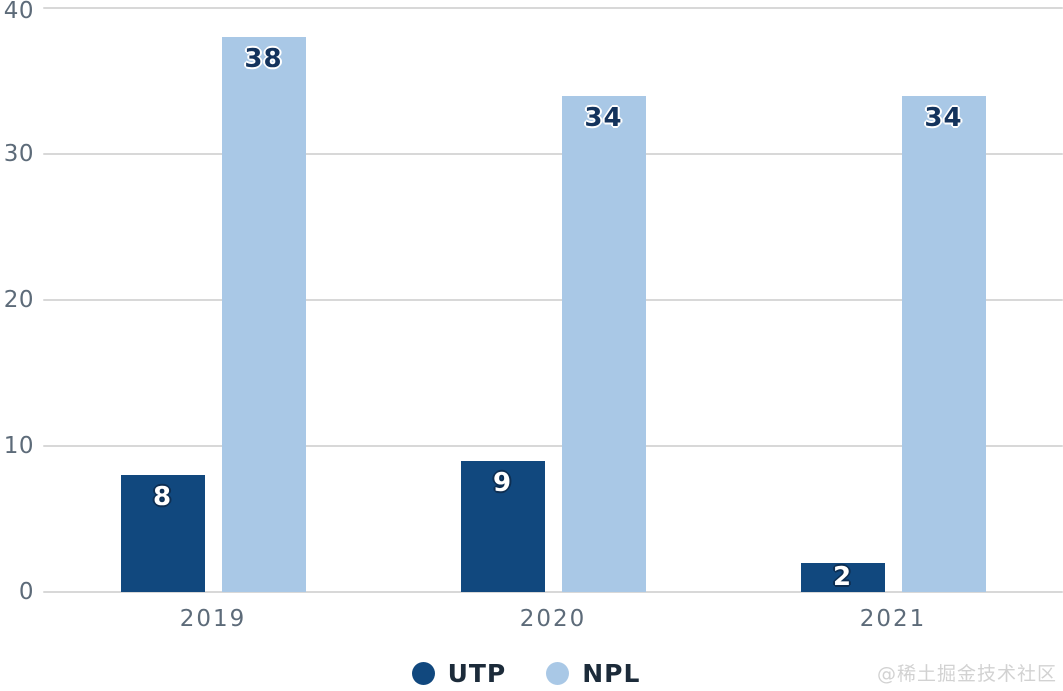 The height and width of the screenshot is (691, 1063). I want to click on bar-utp-2019, so click(162, 533).